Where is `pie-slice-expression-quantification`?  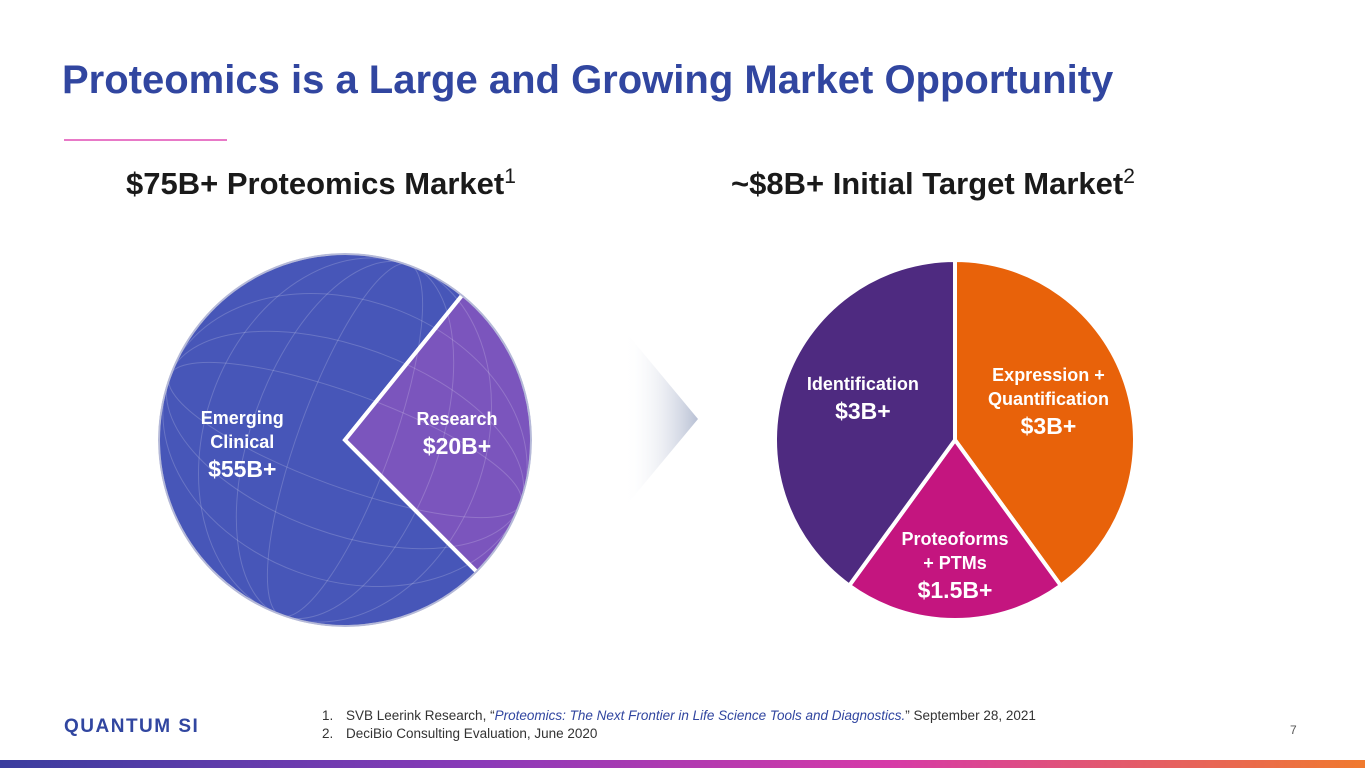
pie-slice-expression-quantification is located at coordinates (1045, 423).